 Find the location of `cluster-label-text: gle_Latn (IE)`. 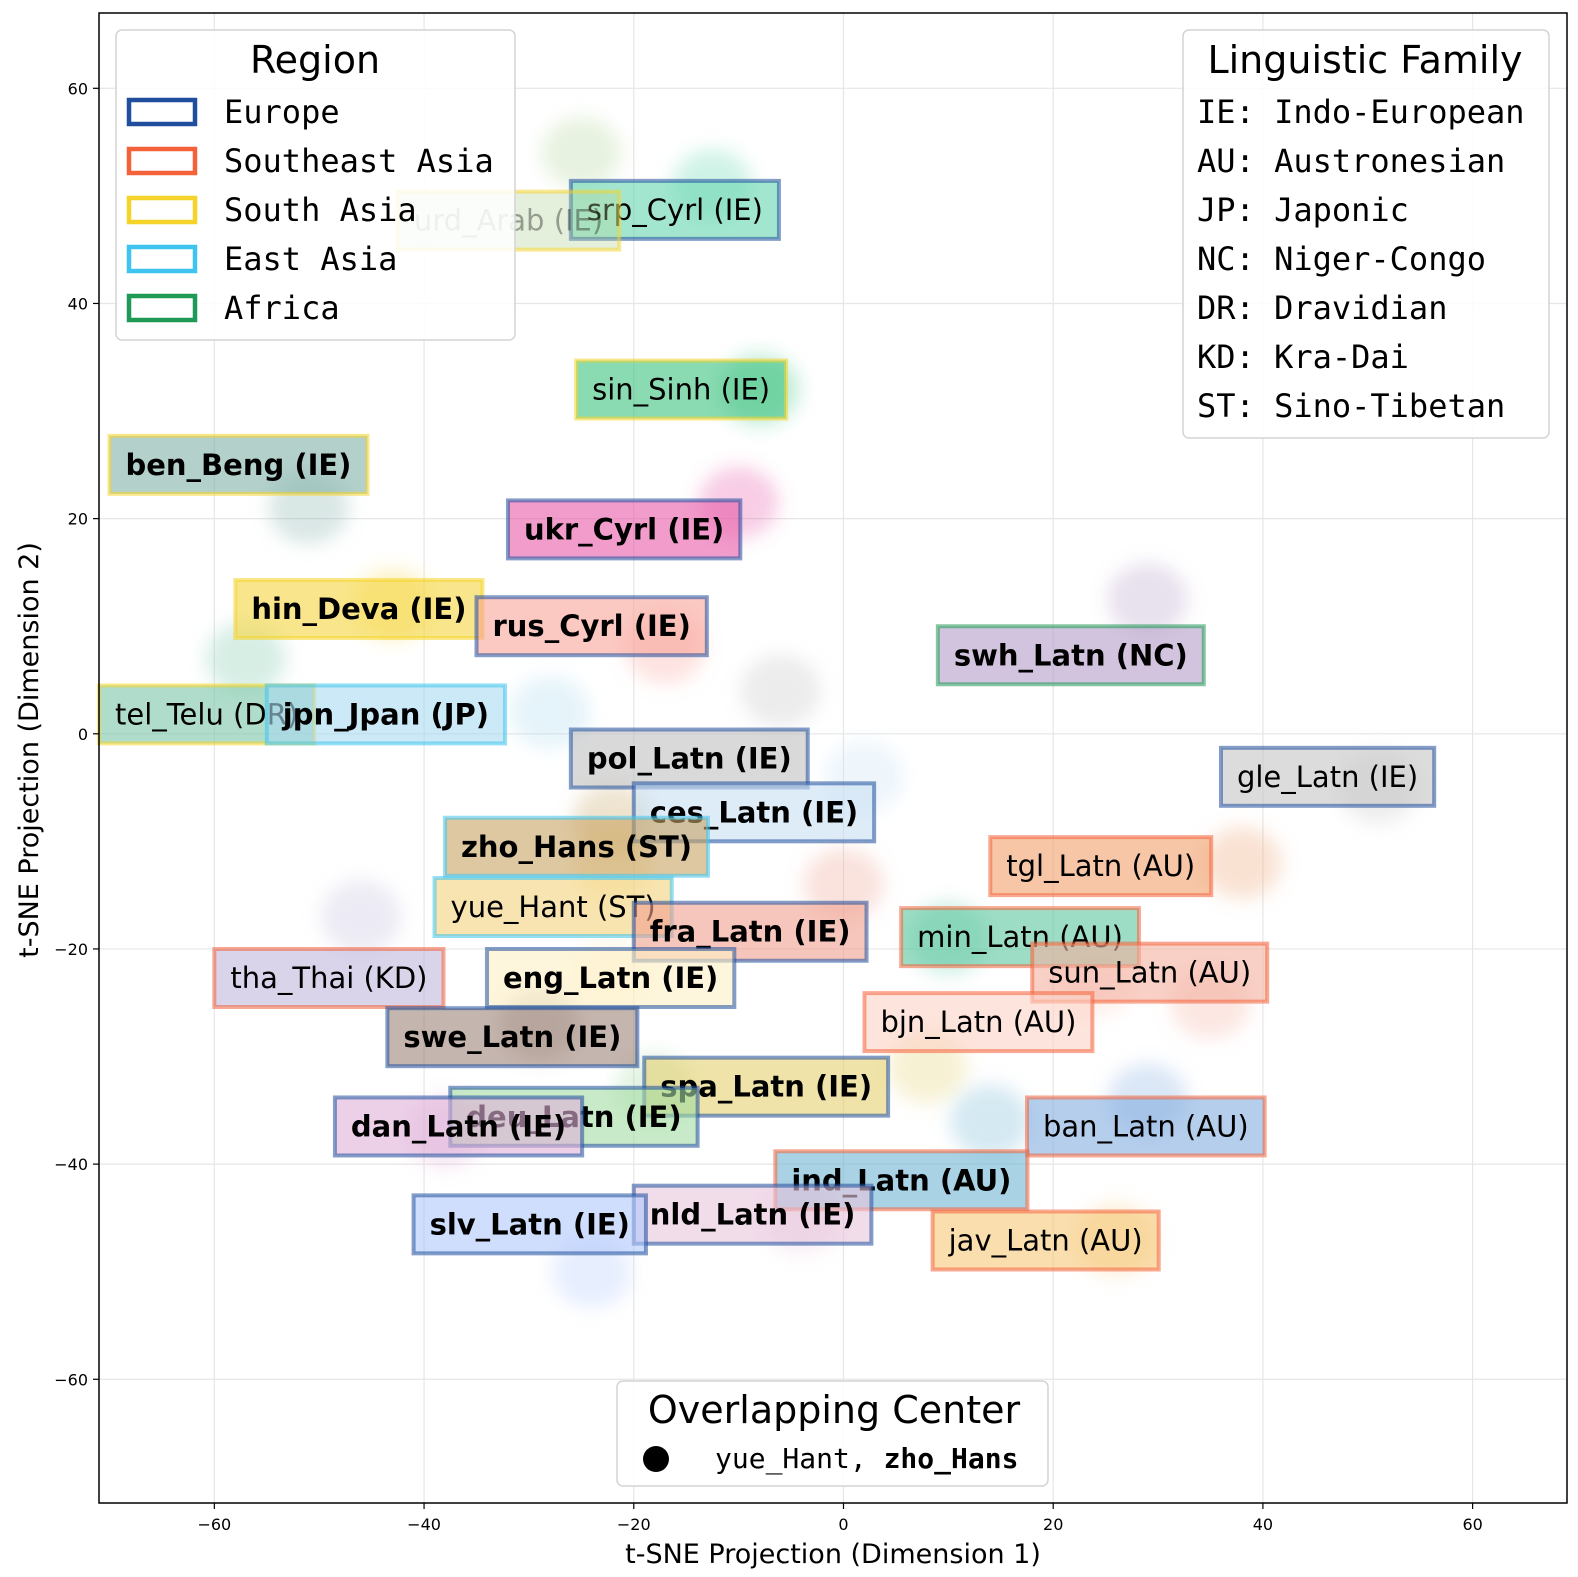

cluster-label-text: gle_Latn (IE) is located at coordinates (1327, 777).